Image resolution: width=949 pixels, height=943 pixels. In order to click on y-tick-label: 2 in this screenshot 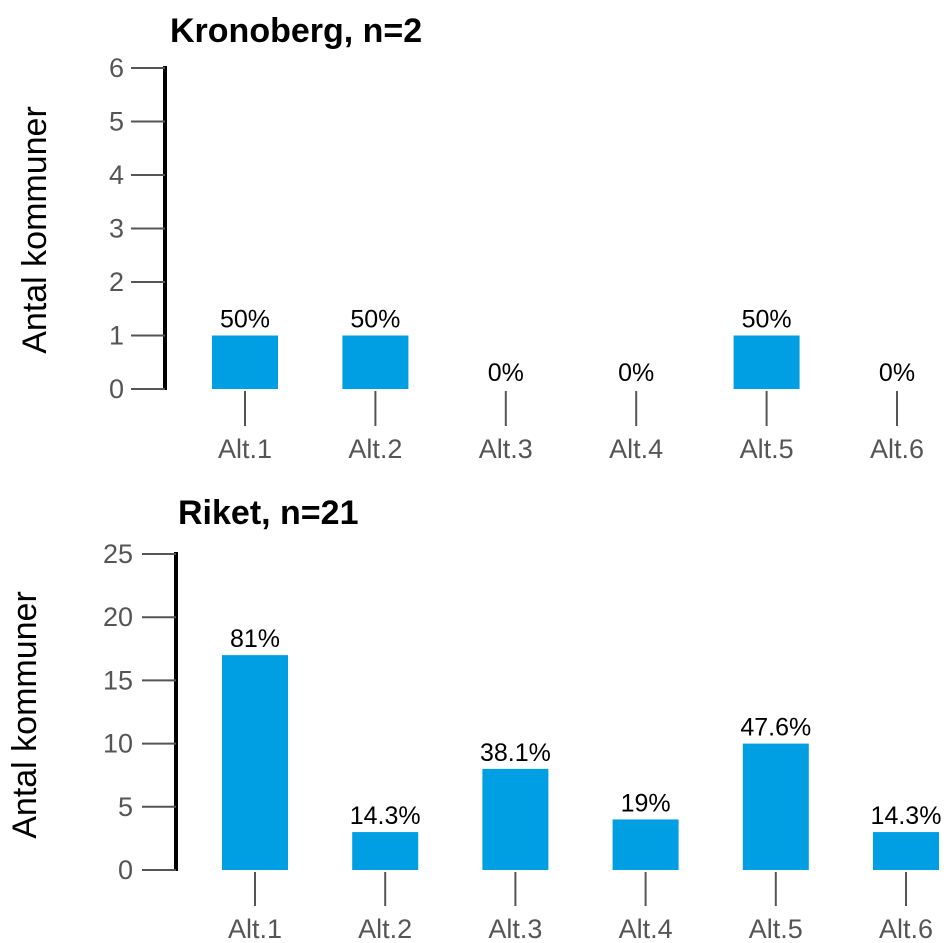, I will do `click(116, 282)`.